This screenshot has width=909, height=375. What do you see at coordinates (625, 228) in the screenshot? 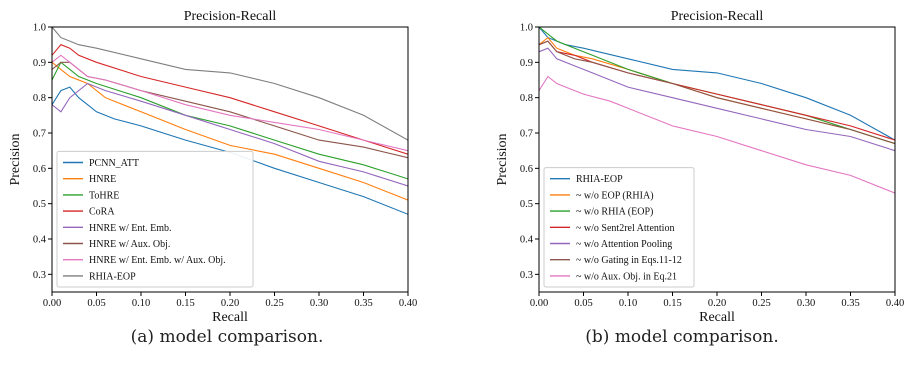
I see `legend-label: ~ w/o Sent2rel Attention` at bounding box center [625, 228].